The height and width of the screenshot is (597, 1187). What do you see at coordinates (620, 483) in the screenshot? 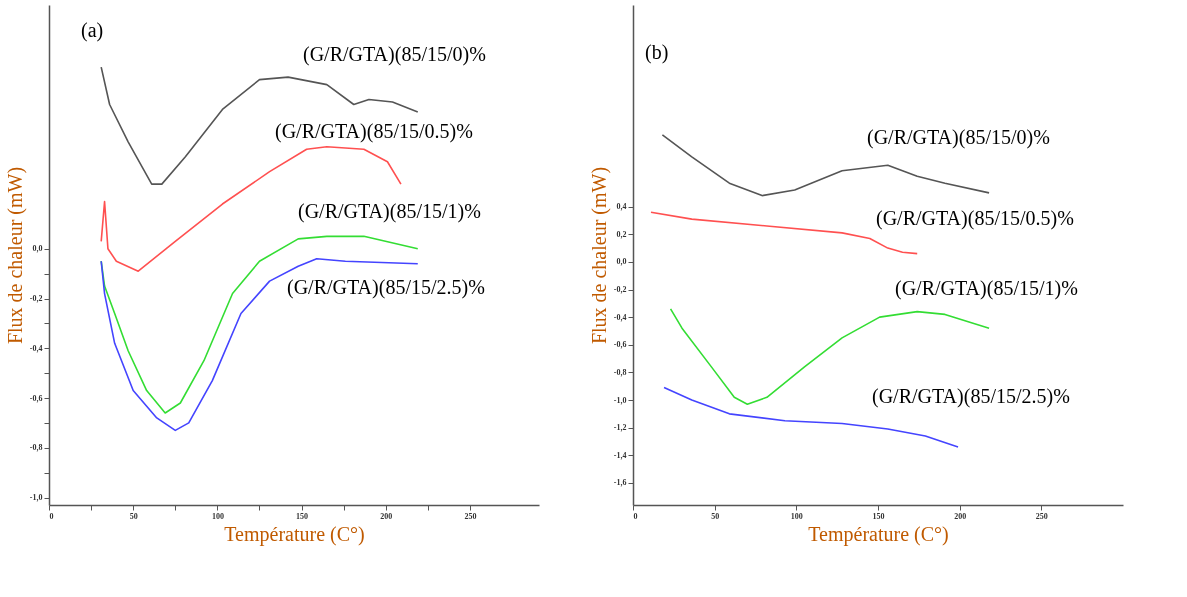
I see `y-tick-label: -1,6` at bounding box center [620, 483].